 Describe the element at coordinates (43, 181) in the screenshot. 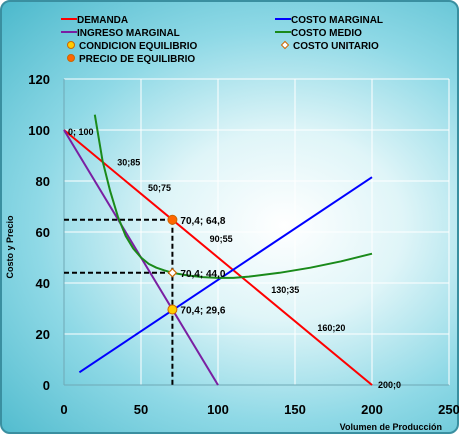

I see `y-tick-label: 80` at that location.